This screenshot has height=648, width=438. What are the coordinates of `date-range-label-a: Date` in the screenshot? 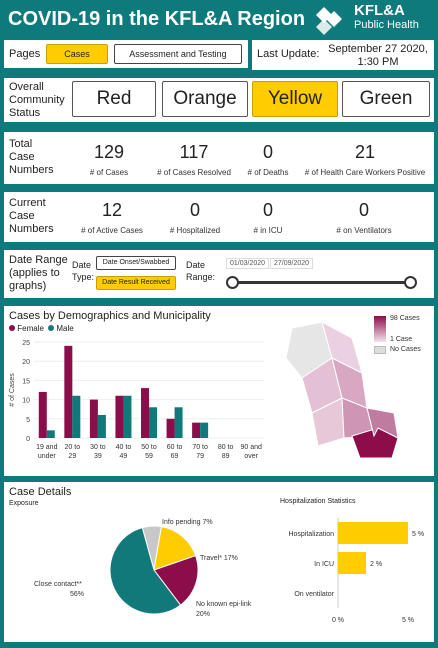 It's located at (196, 265).